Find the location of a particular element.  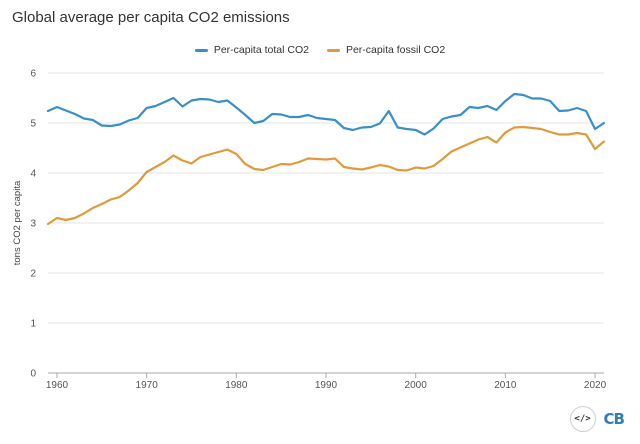

footer-branding: </> CB is located at coordinates (597, 419).